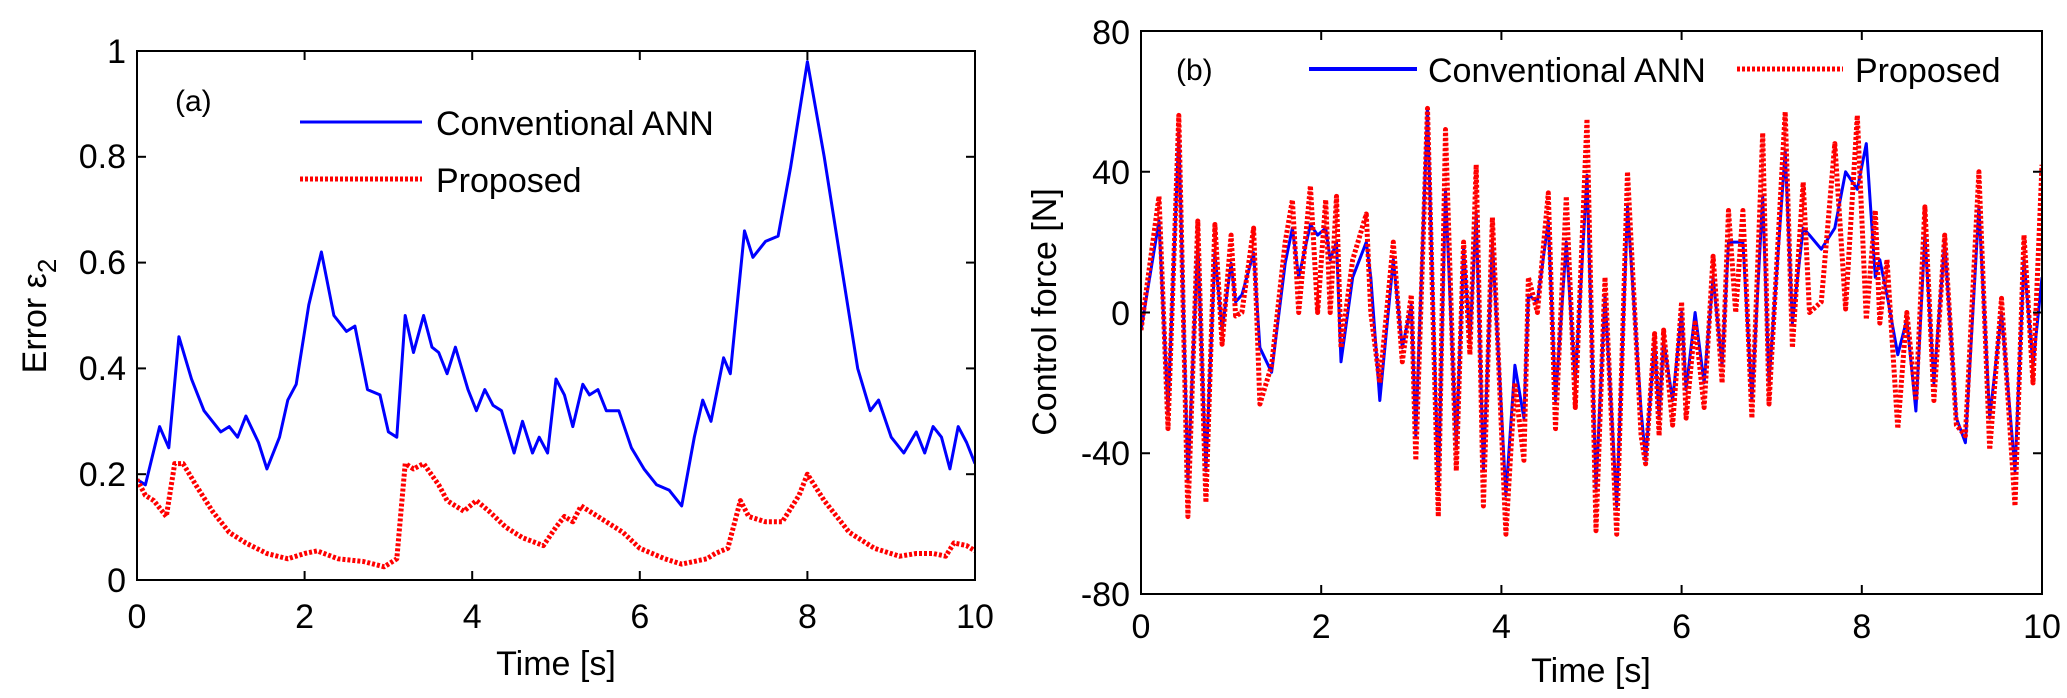 This screenshot has width=2067, height=698. I want to click on y-axis-label-main: Error ε, so click(35, 323).